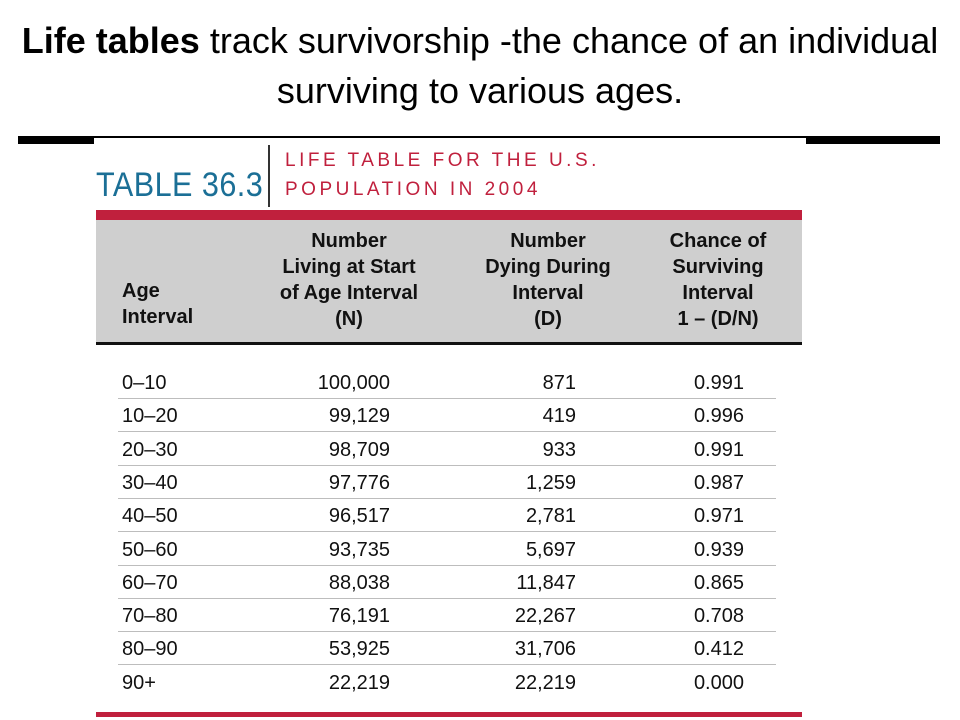 Image resolution: width=960 pixels, height=720 pixels. I want to click on column-header-dying-line: (D), so click(548, 319).